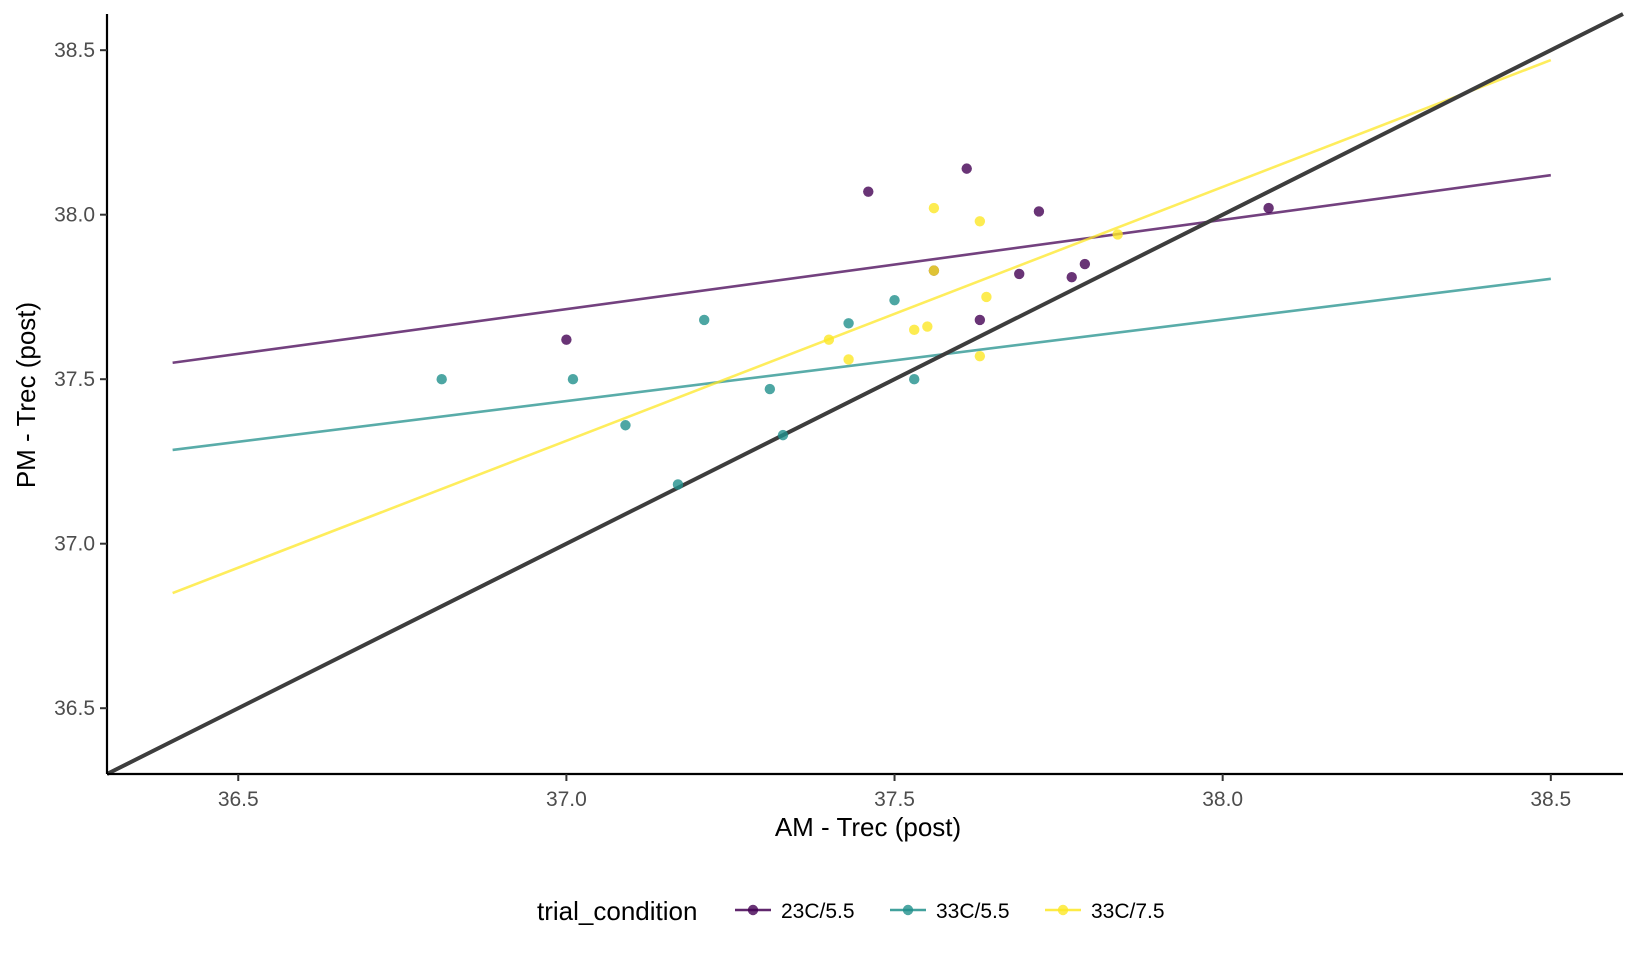  What do you see at coordinates (1128, 911) in the screenshot?
I see `legend-label: 33C/7.5` at bounding box center [1128, 911].